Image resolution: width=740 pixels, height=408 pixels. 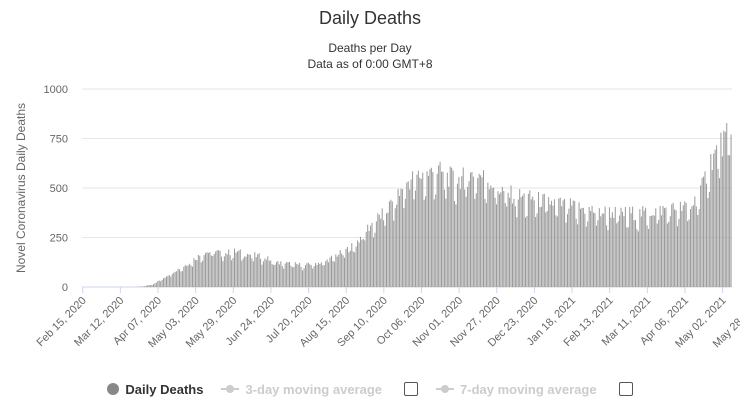 What do you see at coordinates (320, 389) in the screenshot?
I see `legend-item-3-day-average: 3-day moving average` at bounding box center [320, 389].